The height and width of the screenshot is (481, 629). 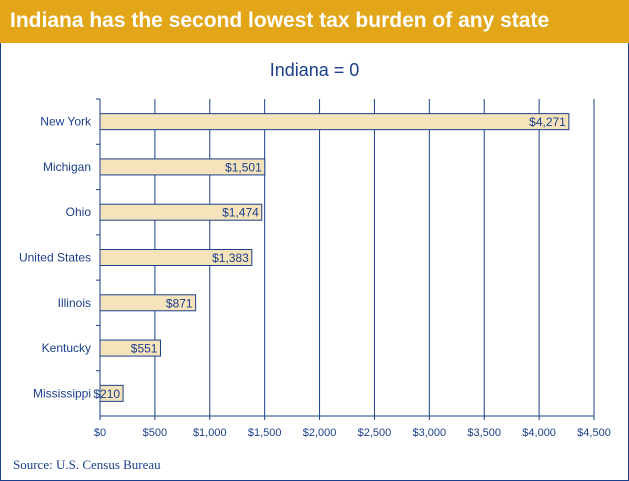 I want to click on category-label-4: Illinois, so click(x=74, y=303).